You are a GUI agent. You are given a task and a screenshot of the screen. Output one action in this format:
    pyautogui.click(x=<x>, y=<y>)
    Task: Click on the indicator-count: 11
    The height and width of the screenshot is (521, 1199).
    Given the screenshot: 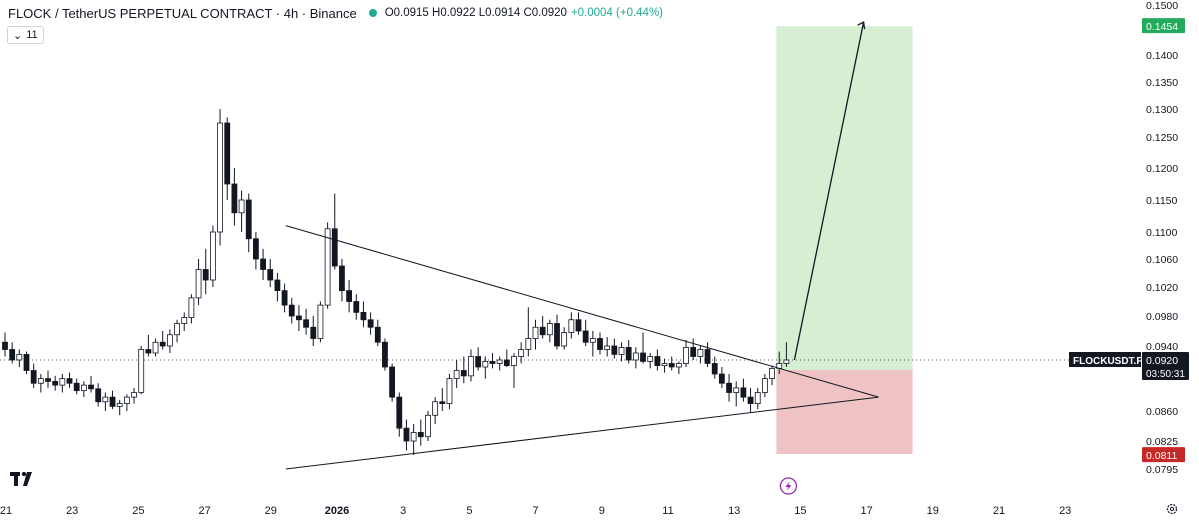 What is the action you would take?
    pyautogui.click(x=32, y=35)
    